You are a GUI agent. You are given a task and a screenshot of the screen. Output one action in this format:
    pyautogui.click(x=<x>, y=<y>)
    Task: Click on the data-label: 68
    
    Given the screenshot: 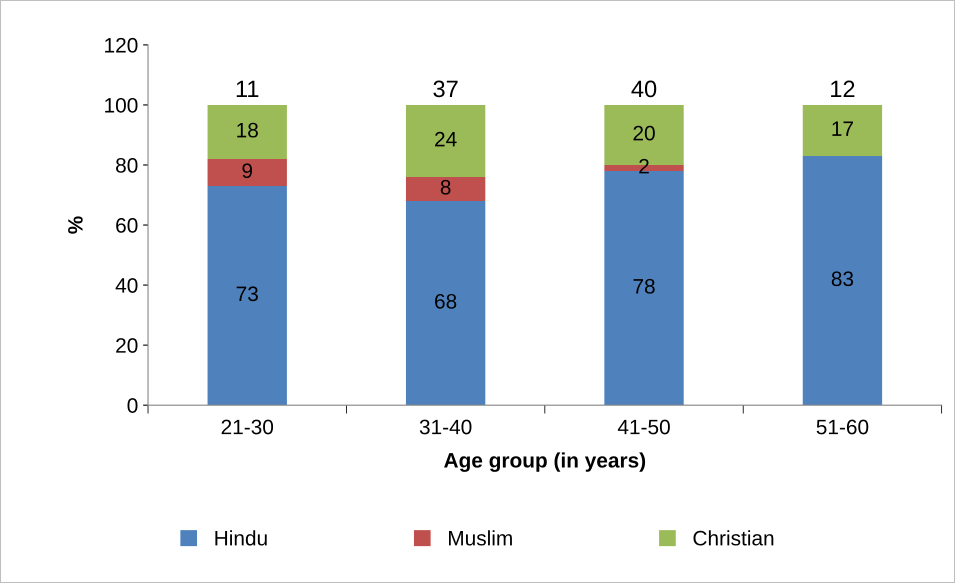 What is the action you would take?
    pyautogui.click(x=445, y=301)
    